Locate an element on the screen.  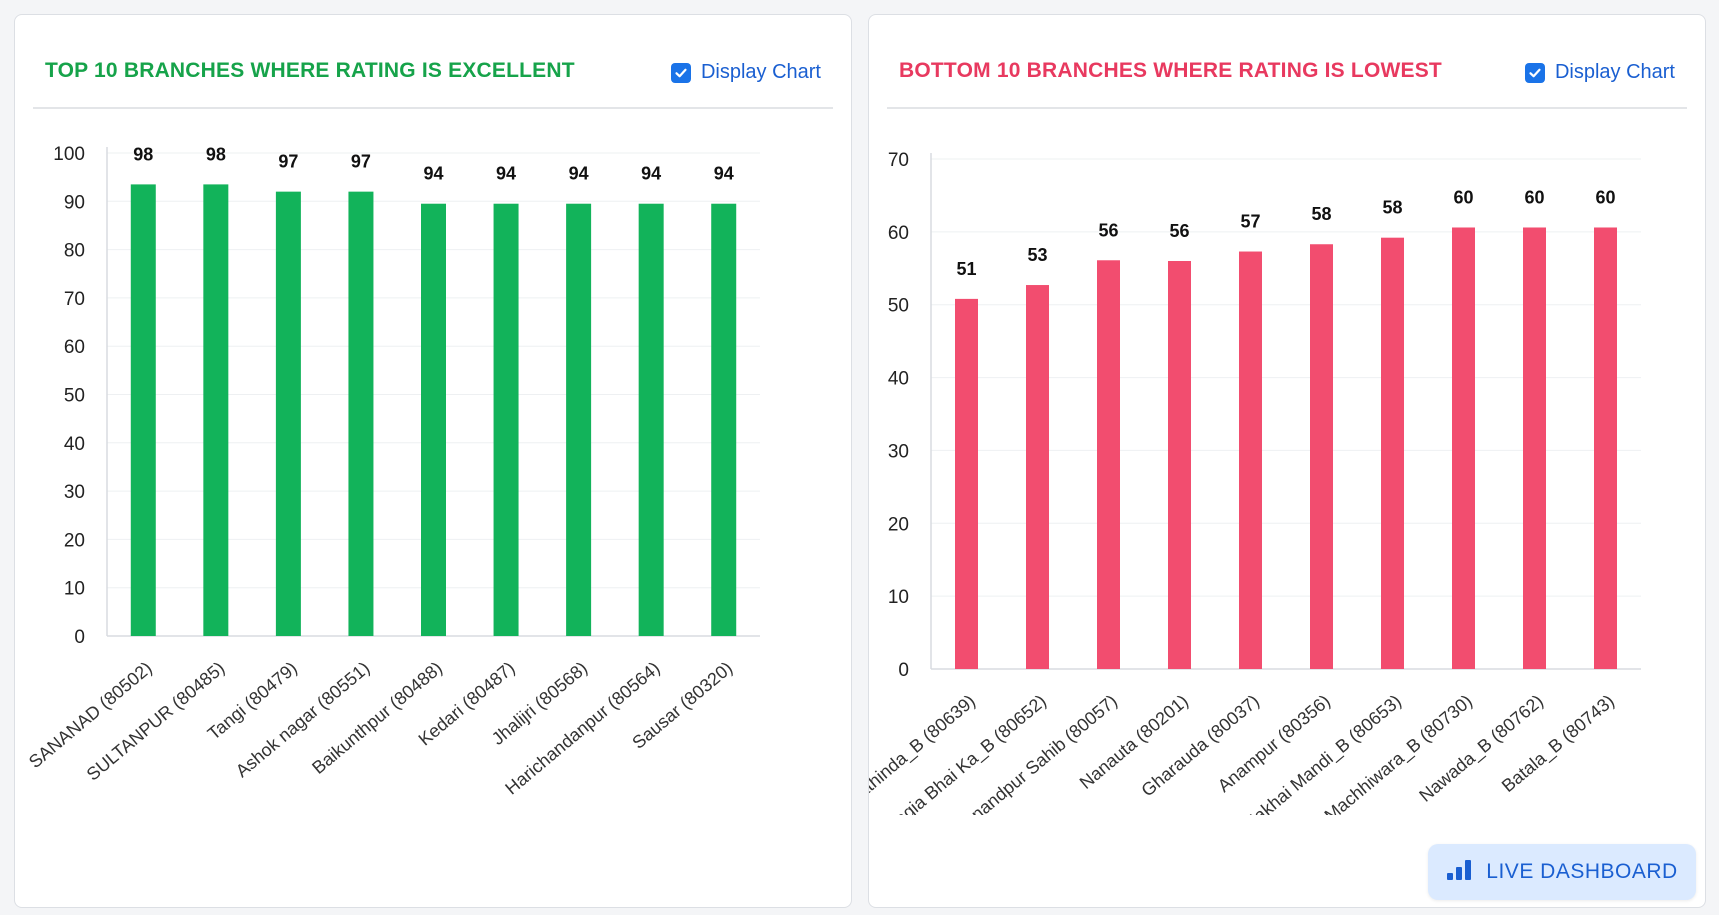
y-tick-label: 80 is located at coordinates (74, 251).